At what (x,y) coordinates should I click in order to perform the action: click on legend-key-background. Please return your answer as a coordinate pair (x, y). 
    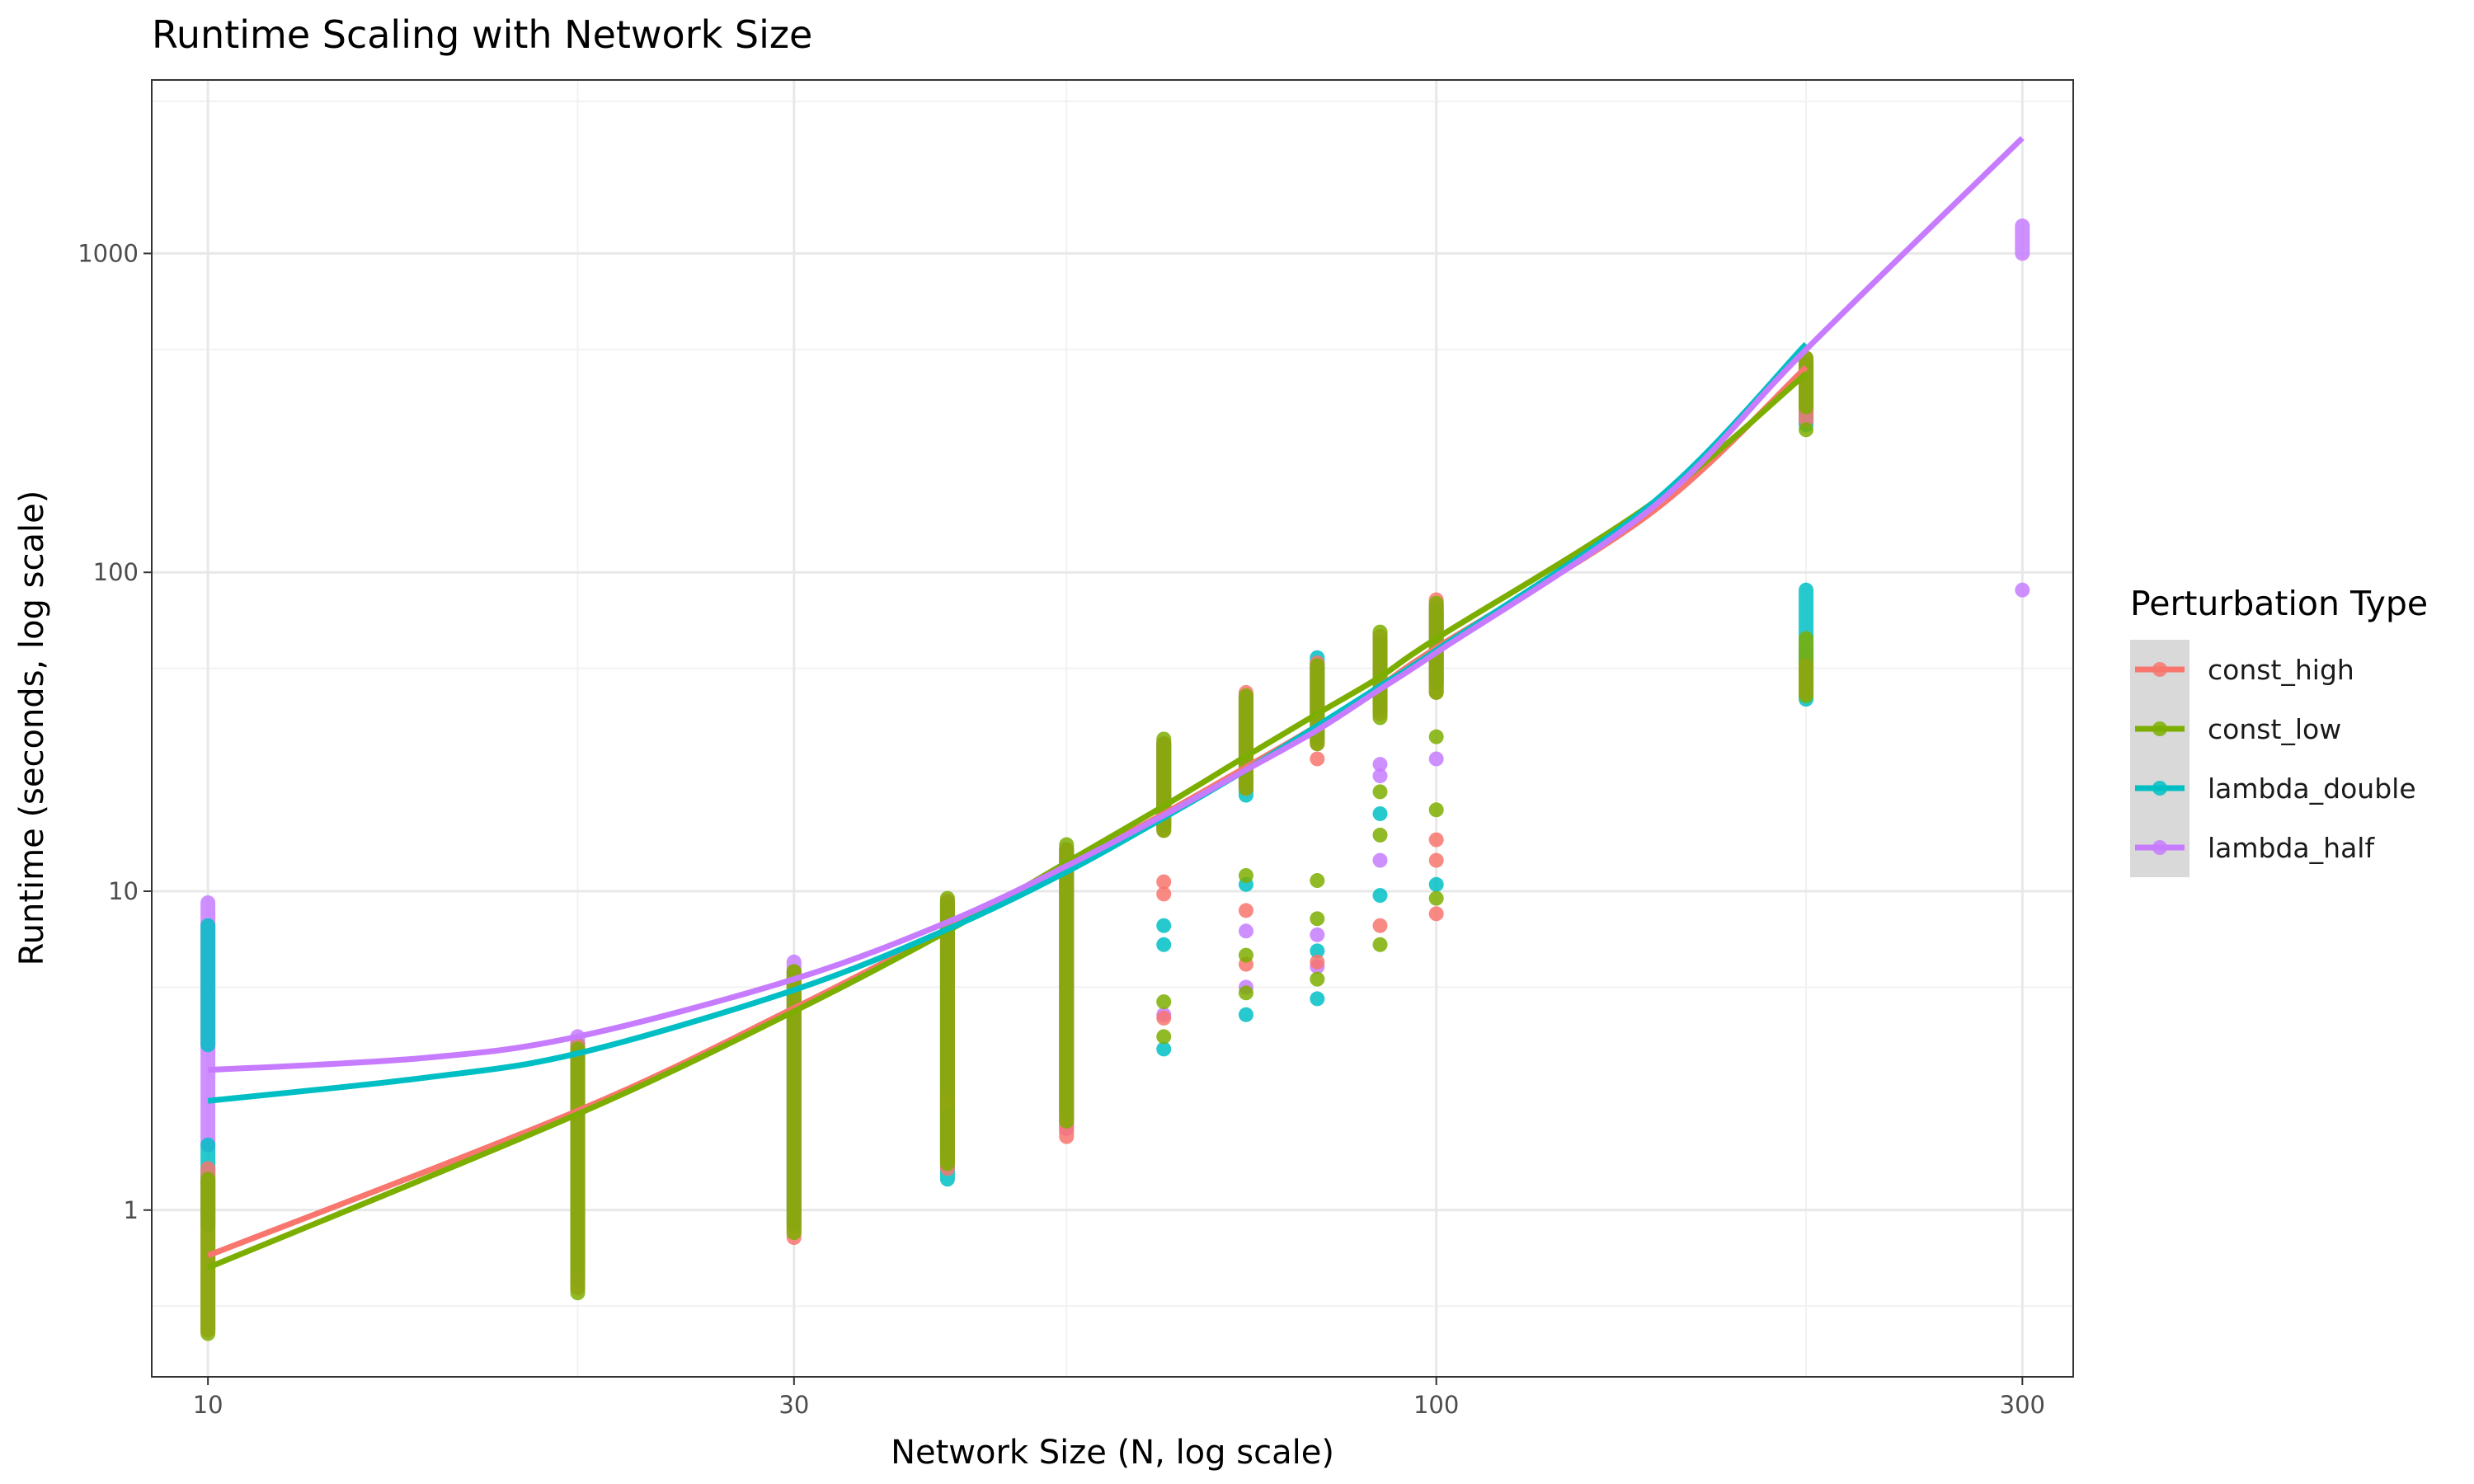
    Looking at the image, I should click on (2159, 758).